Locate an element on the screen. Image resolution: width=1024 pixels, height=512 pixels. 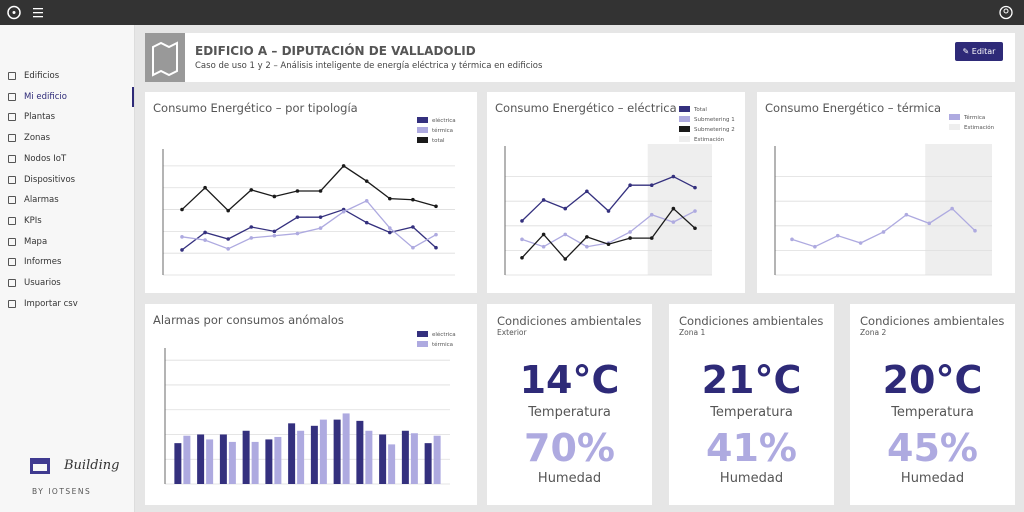
temperature-label: Temperatura is located at coordinates (932, 412).